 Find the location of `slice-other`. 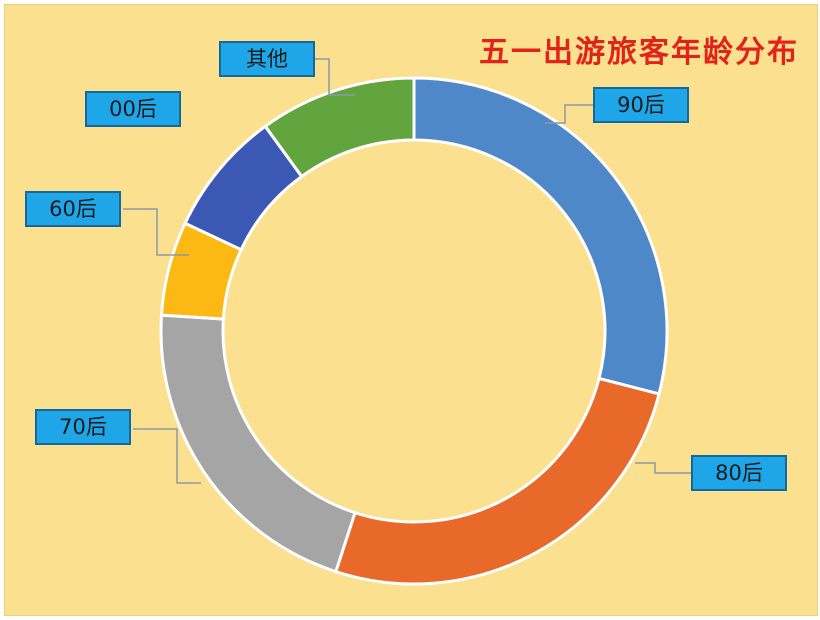

slice-other is located at coordinates (339, 127).